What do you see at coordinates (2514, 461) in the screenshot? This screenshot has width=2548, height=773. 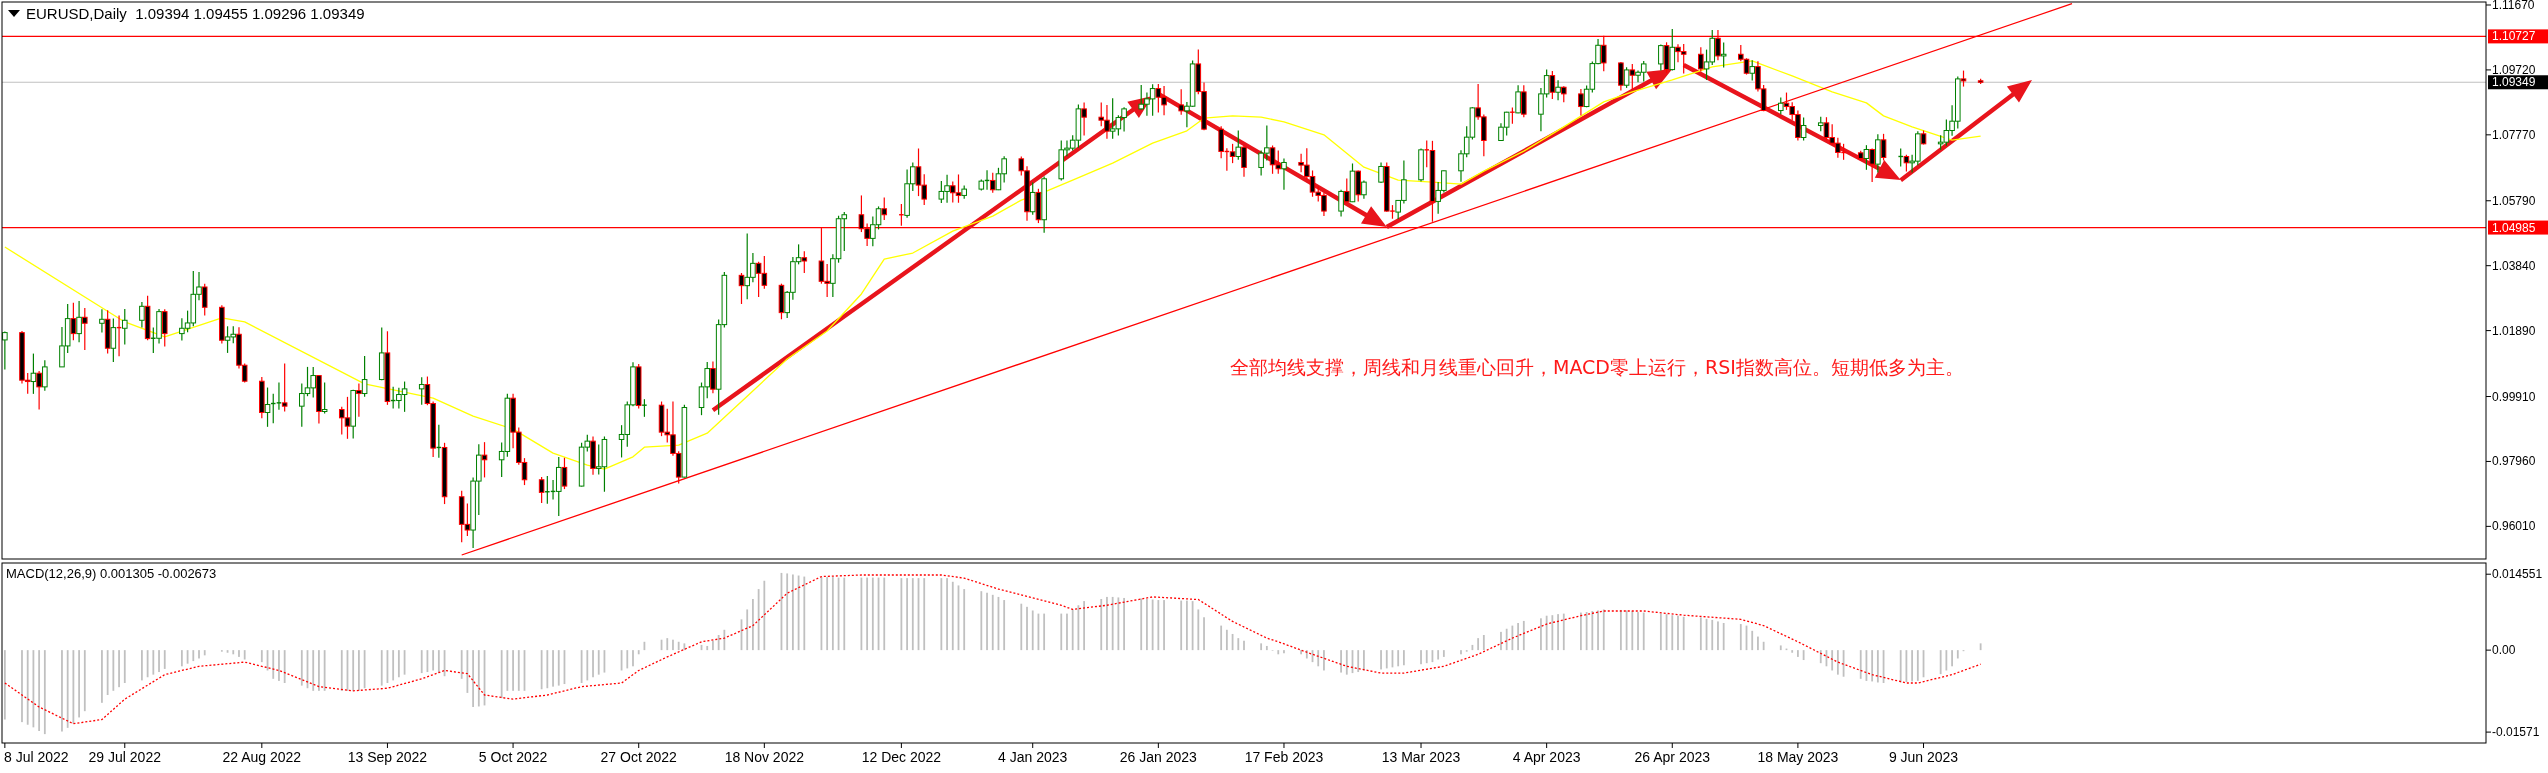 I see `y-tick-label: 0.97960` at bounding box center [2514, 461].